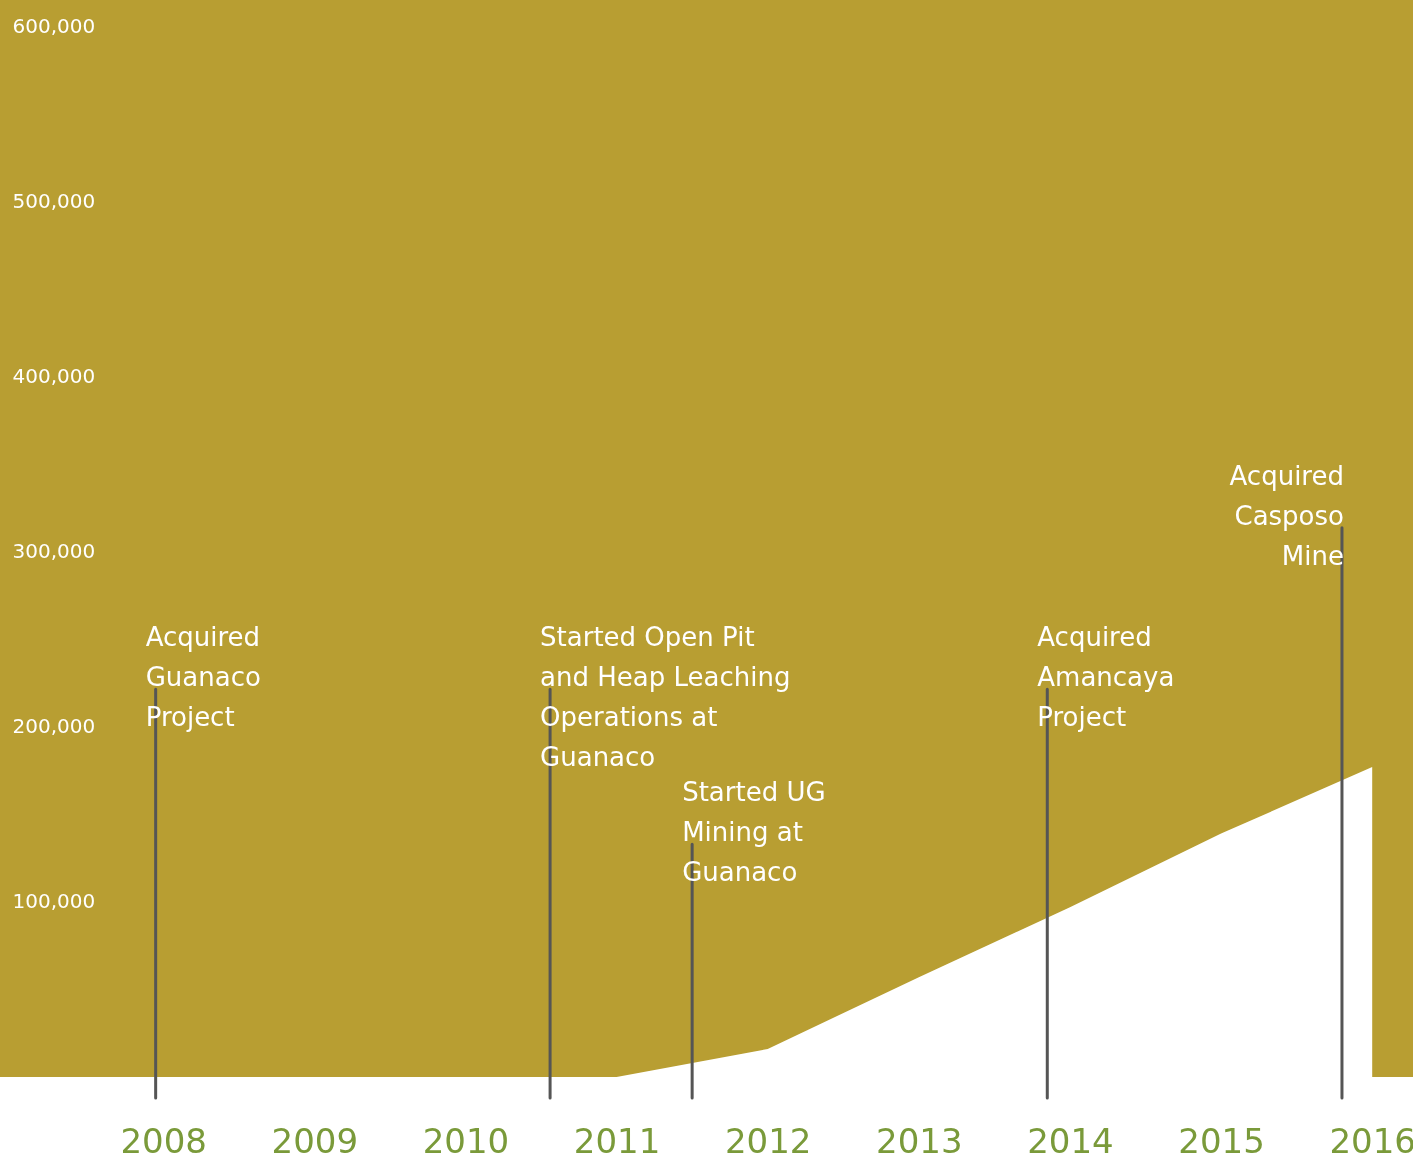  I want to click on y-tick-label: 300,000, so click(54, 551).